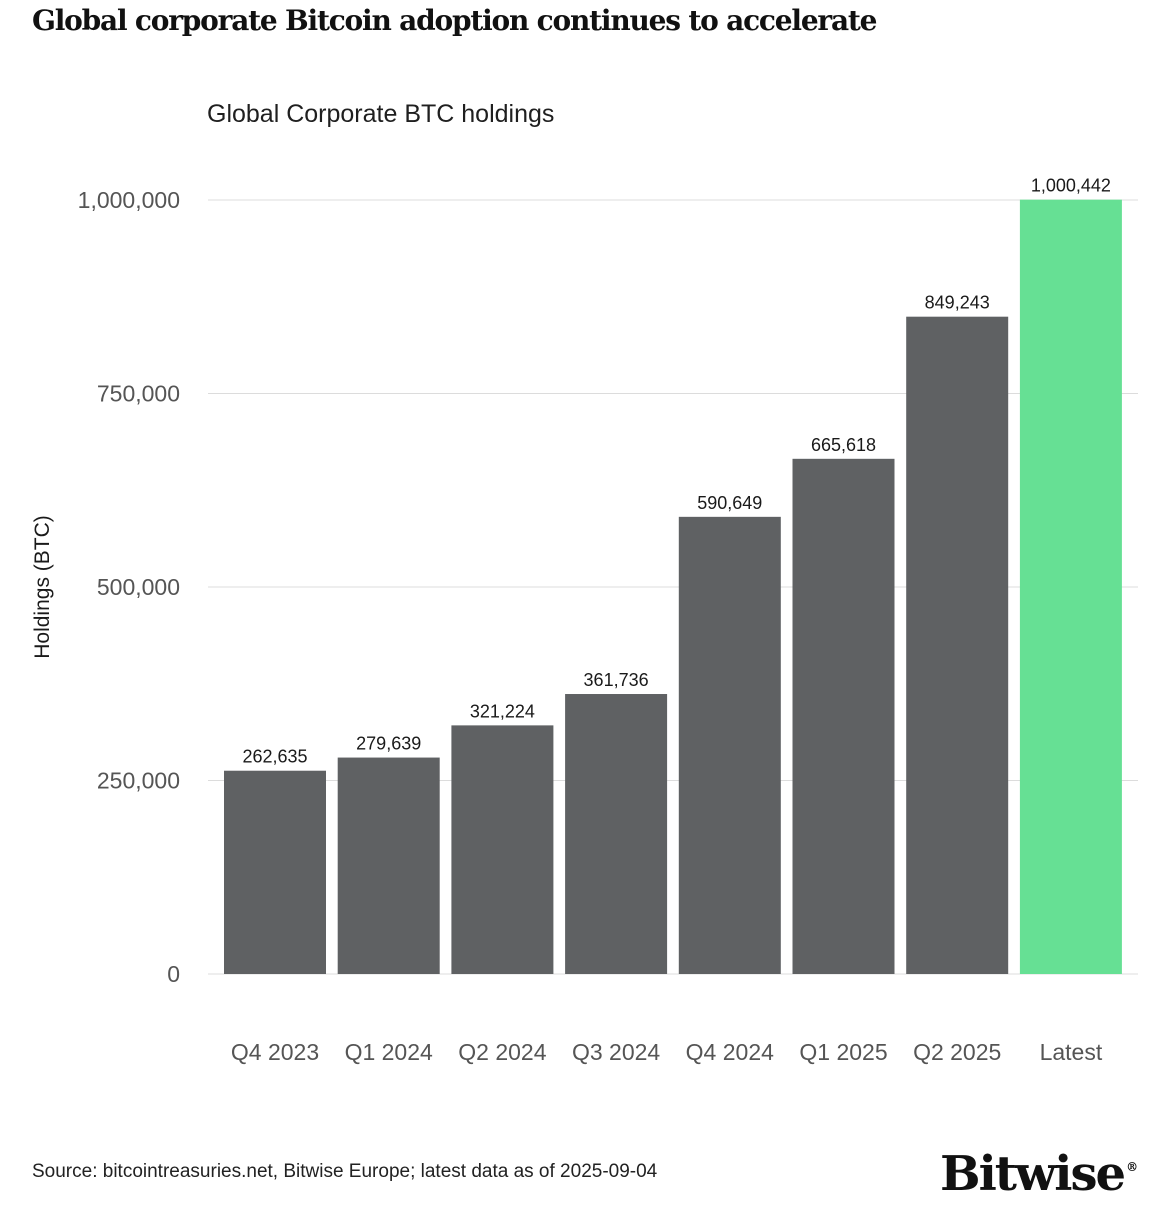 This screenshot has height=1230, width=1150. Describe the element at coordinates (389, 1052) in the screenshot. I see `x-tick-label: Q1 2024` at that location.